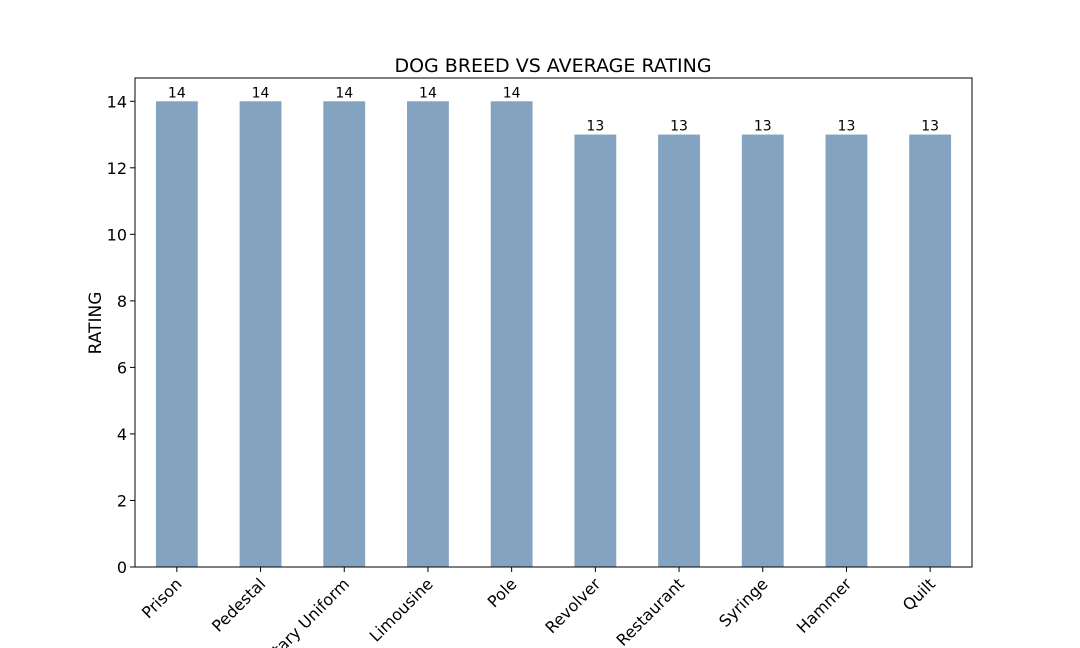  What do you see at coordinates (96, 323) in the screenshot?
I see `y-axis-label: RATING` at bounding box center [96, 323].